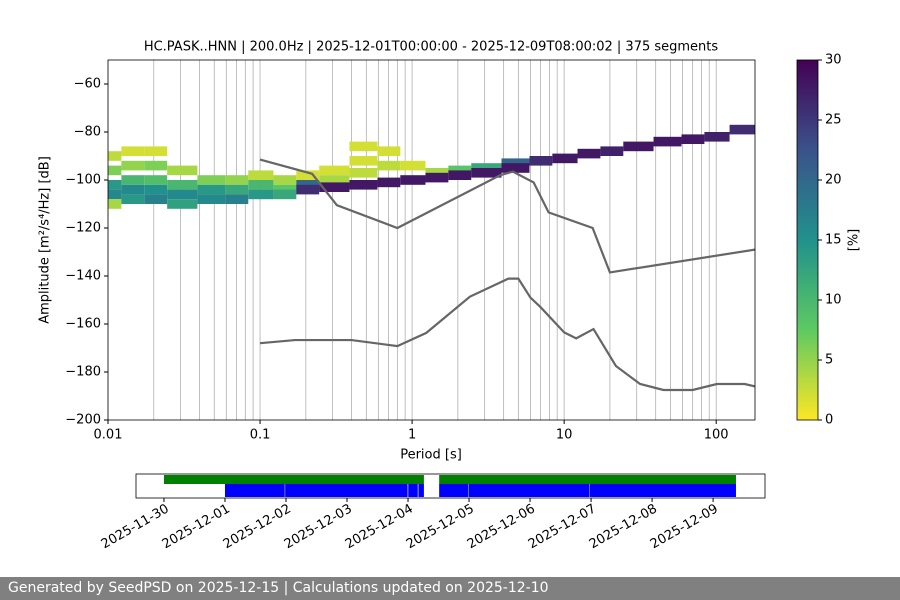  I want to click on availability-frame, so click(450, 486).